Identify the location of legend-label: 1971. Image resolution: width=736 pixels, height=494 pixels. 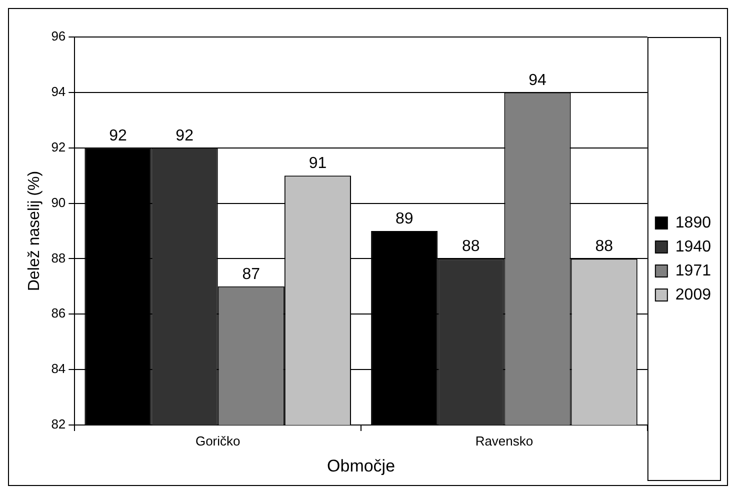
(693, 271).